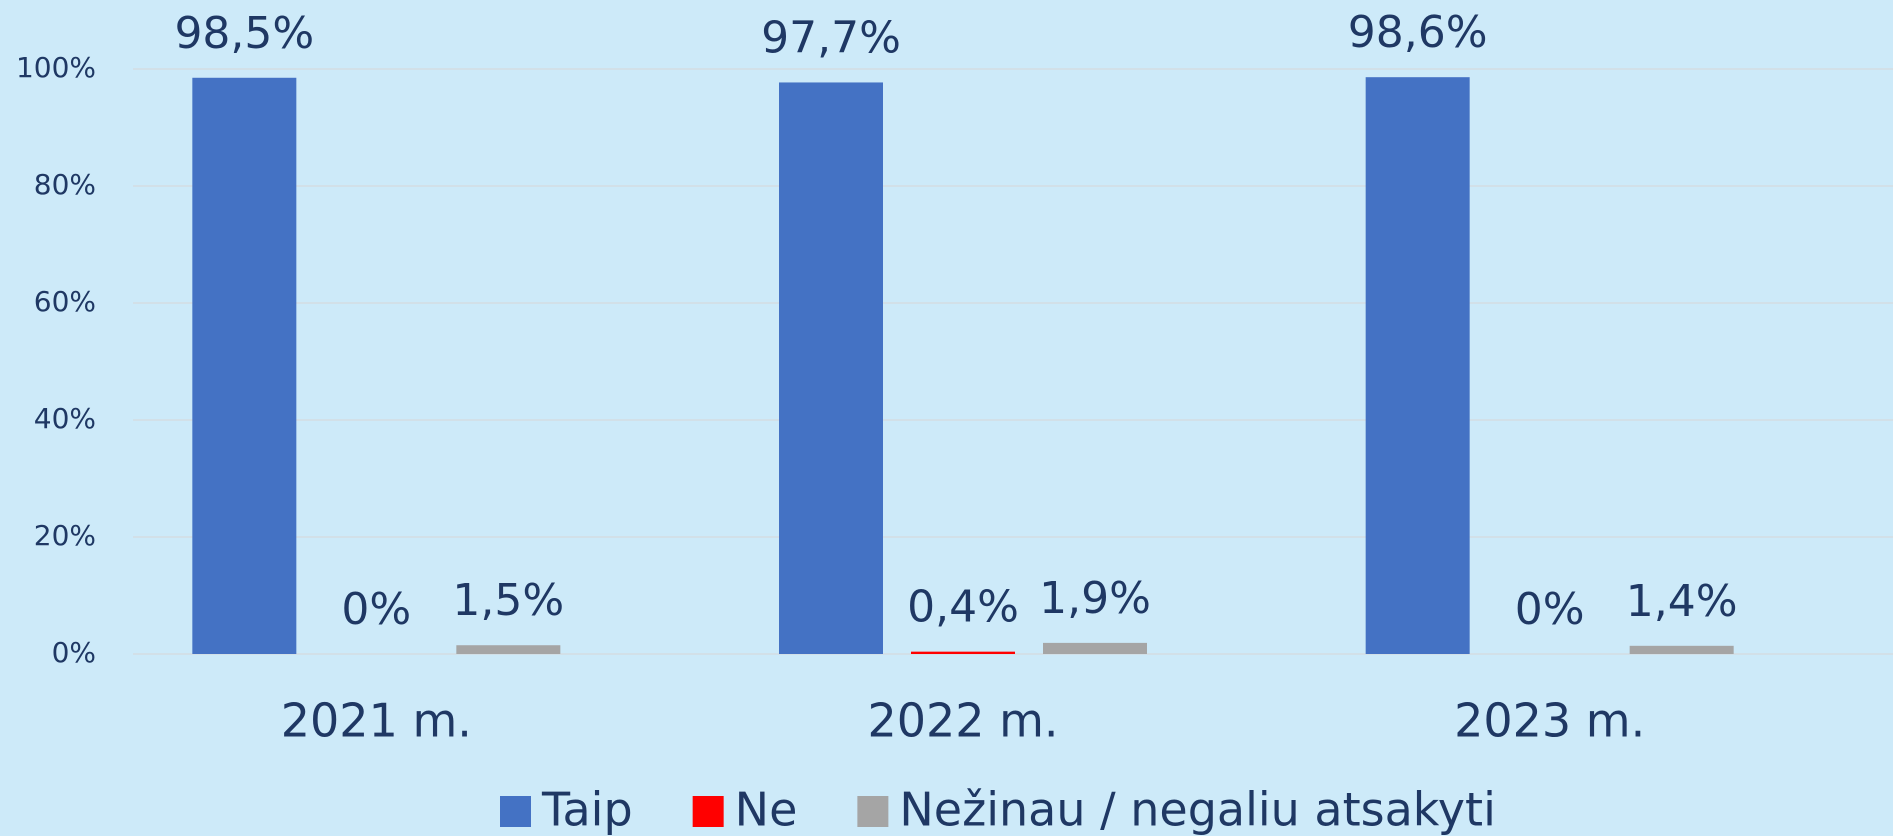 The height and width of the screenshot is (836, 1893). I want to click on legend-label: Ne, so click(766, 809).